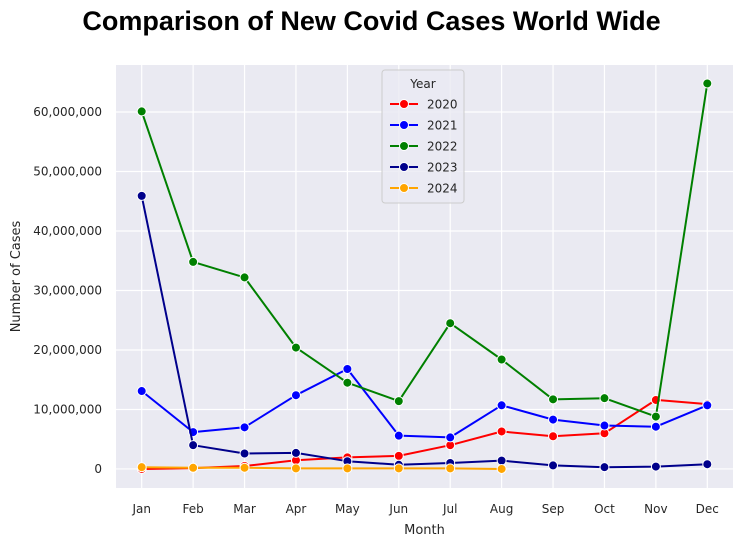 This screenshot has height=546, width=743. I want to click on x-tick-label: Apr, so click(296, 509).